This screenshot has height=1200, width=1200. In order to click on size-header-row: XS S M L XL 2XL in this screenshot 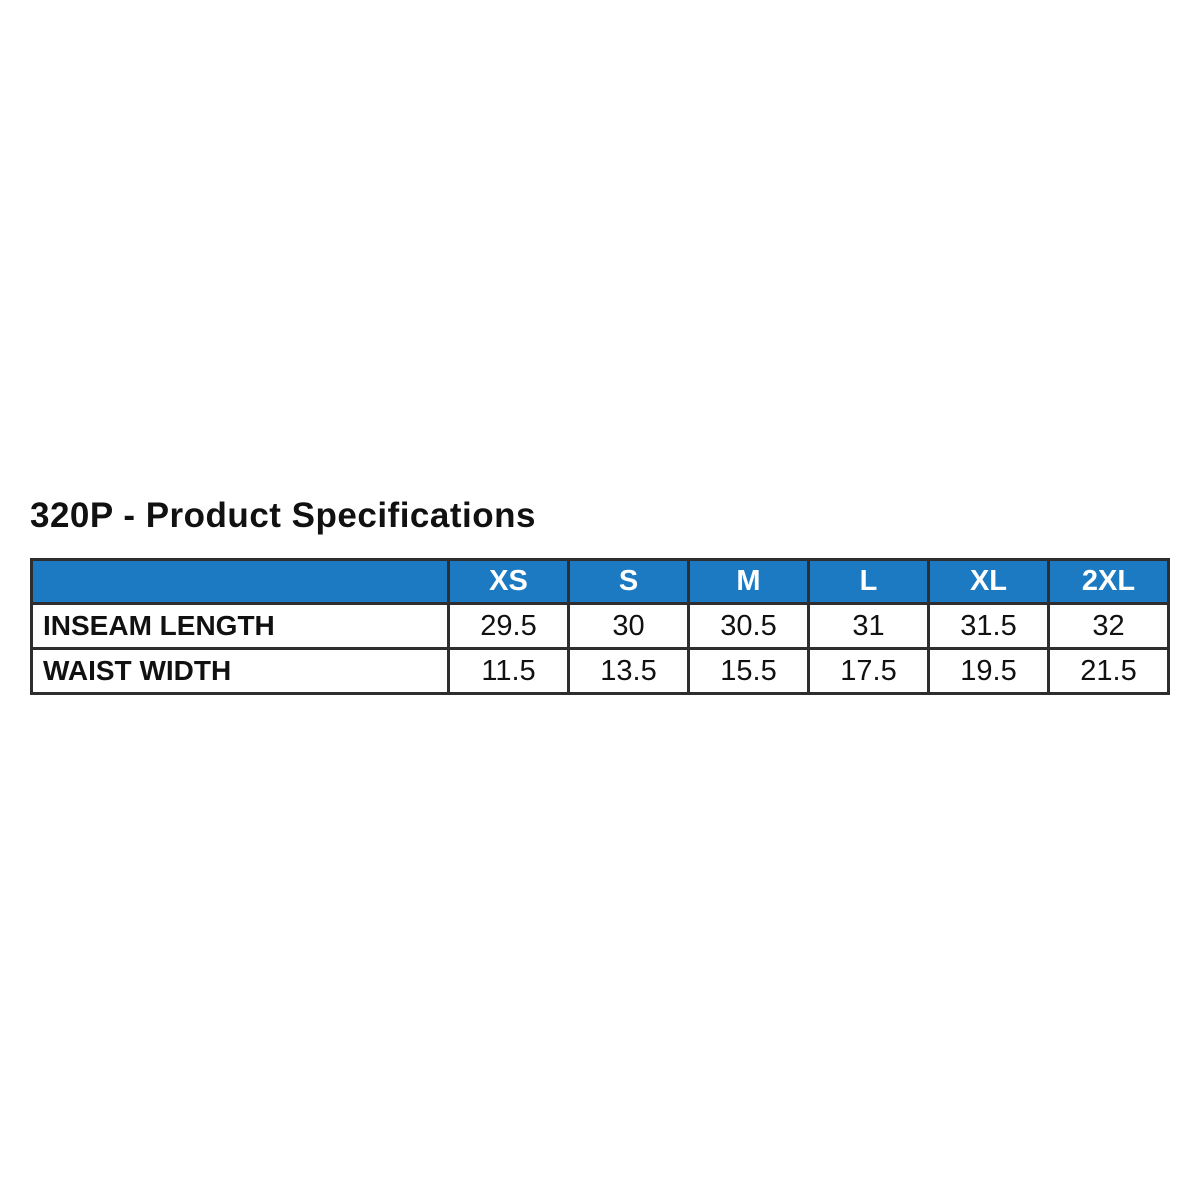, I will do `click(600, 581)`.